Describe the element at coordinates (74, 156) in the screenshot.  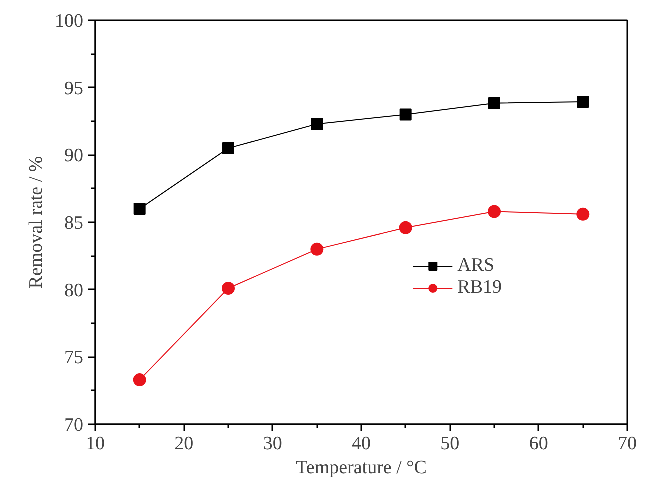
I see `y-tick-label: 90` at that location.